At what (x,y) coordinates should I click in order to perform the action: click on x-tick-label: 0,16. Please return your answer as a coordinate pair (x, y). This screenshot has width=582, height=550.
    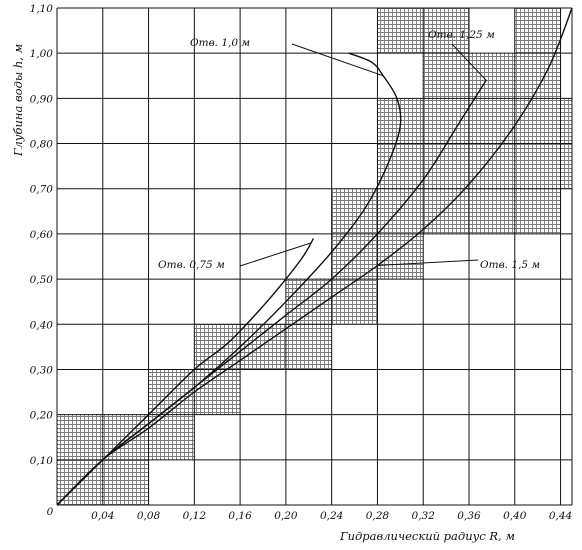
    Looking at the image, I should click on (240, 516).